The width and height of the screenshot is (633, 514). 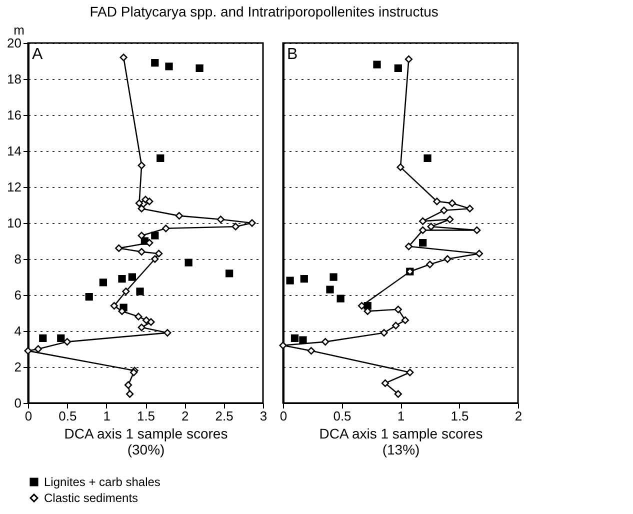 What do you see at coordinates (401, 442) in the screenshot?
I see `x-axis-title: DCA axis 1 sample scores (13%)` at bounding box center [401, 442].